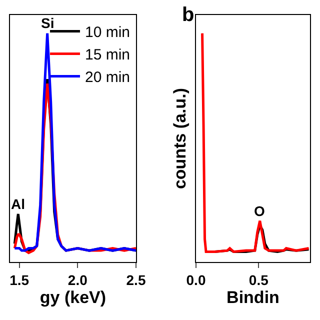 Image resolution: width=320 pixels, height=320 pixels. What do you see at coordinates (258, 280) in the screenshot?
I see `x-tick-label: 0.5` at bounding box center [258, 280].